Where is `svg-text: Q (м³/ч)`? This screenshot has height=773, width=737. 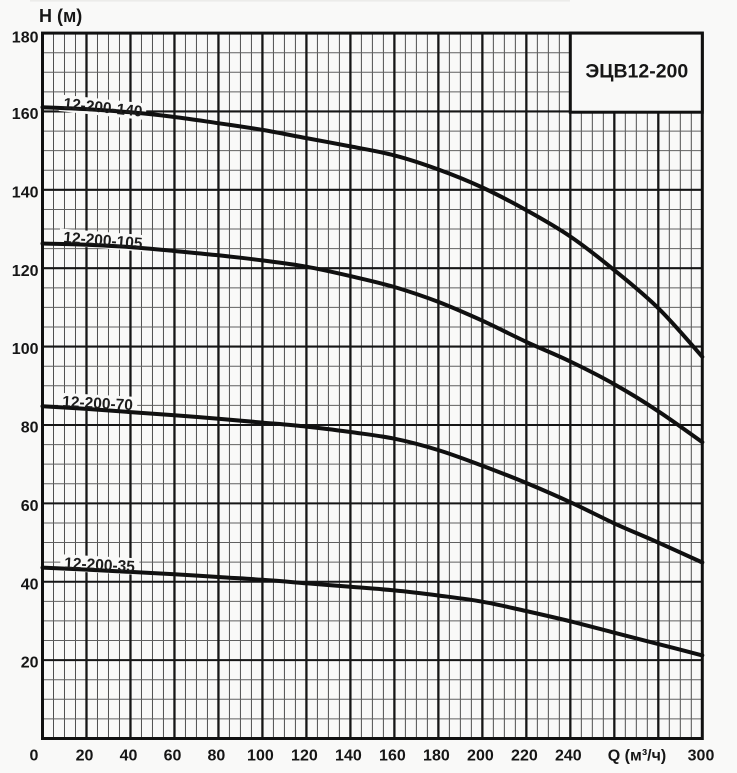
svg-text: Q (м³/ч) is located at coordinates (637, 756).